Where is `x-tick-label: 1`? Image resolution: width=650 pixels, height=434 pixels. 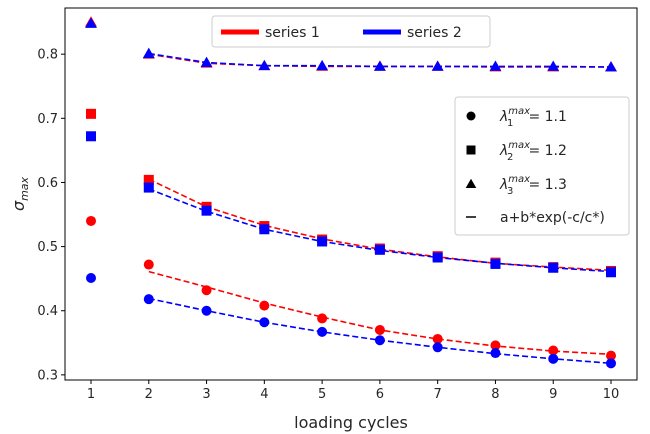
x-tick-label: 1 is located at coordinates (91, 394).